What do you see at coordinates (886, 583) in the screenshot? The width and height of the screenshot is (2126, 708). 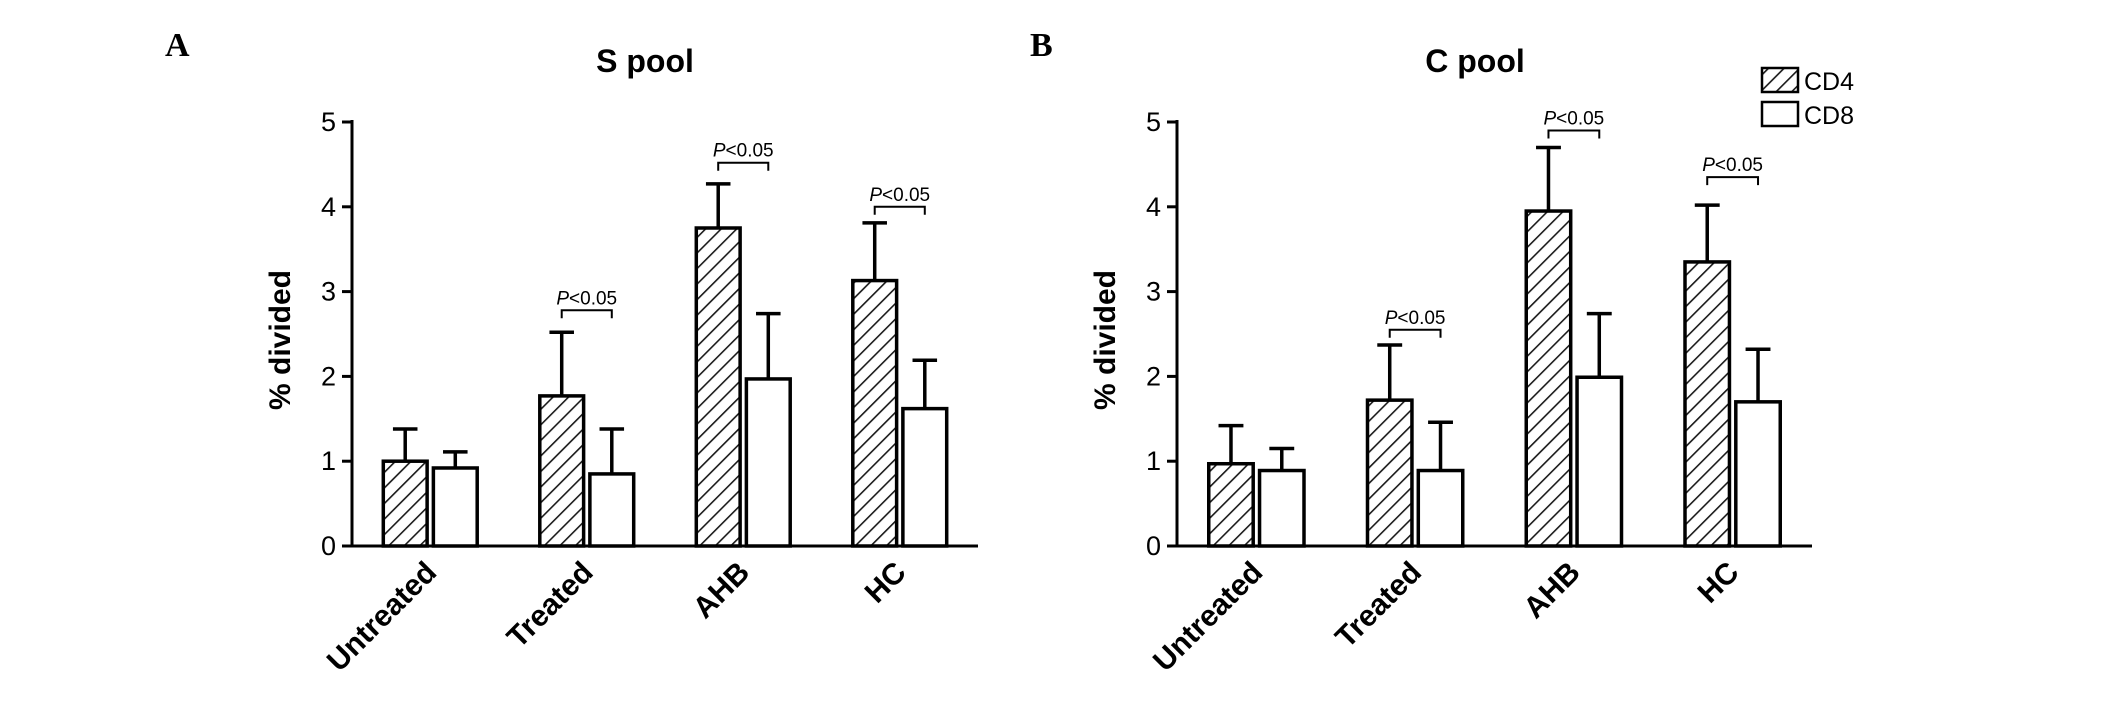 I see `panel-a-category-label: HC` at bounding box center [886, 583].